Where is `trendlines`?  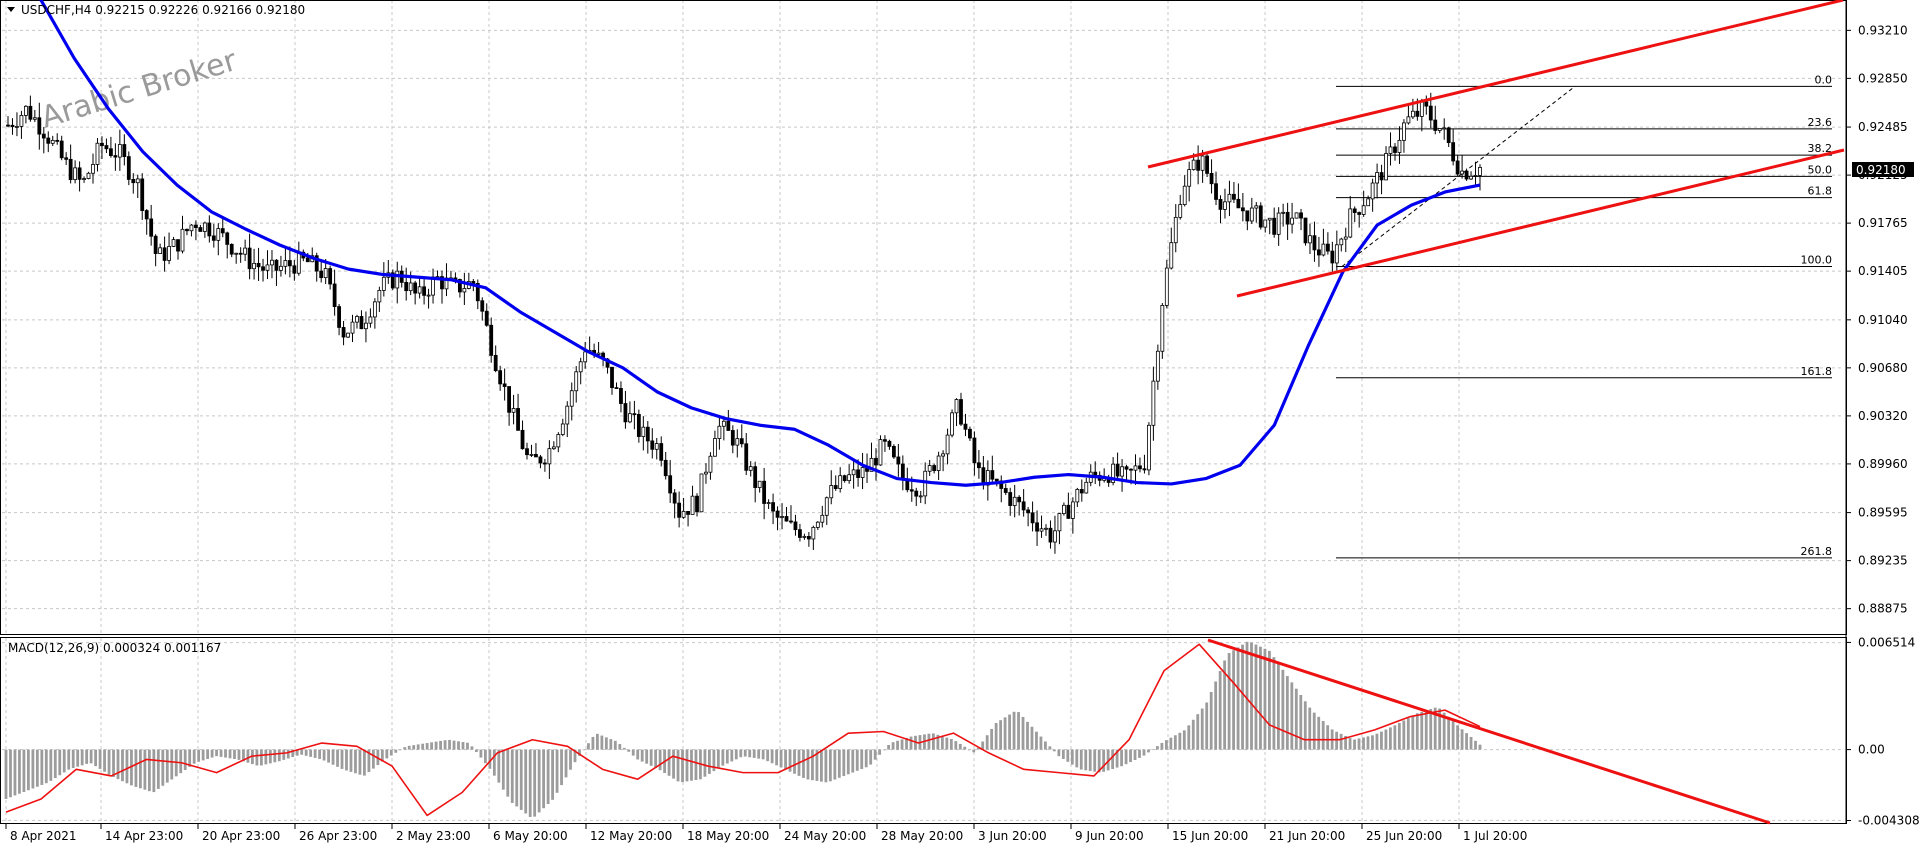
trendlines is located at coordinates (1496, 149).